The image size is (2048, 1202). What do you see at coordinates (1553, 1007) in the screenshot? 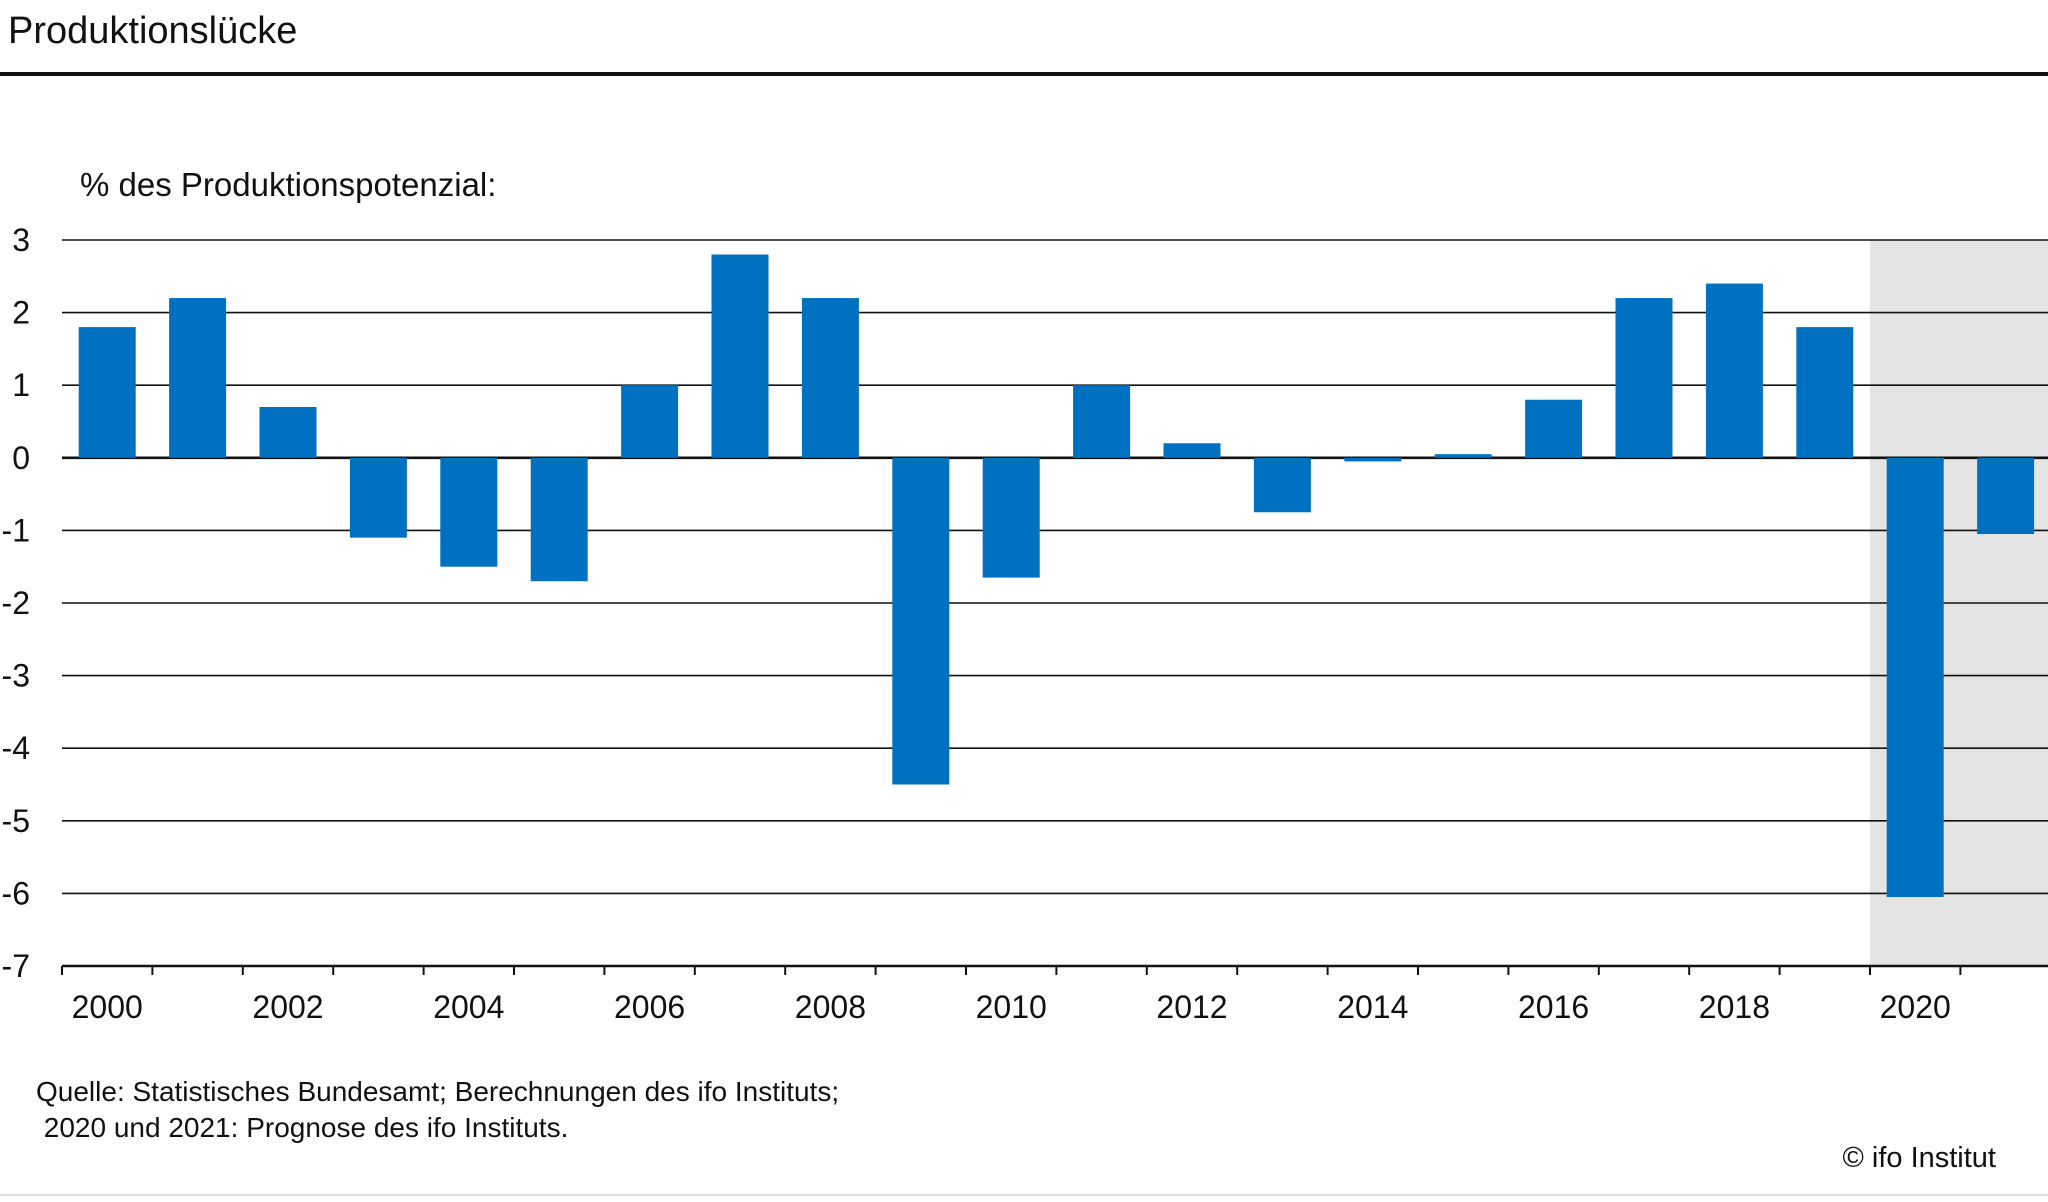
I see `x-tick-label: 2016` at bounding box center [1553, 1007].